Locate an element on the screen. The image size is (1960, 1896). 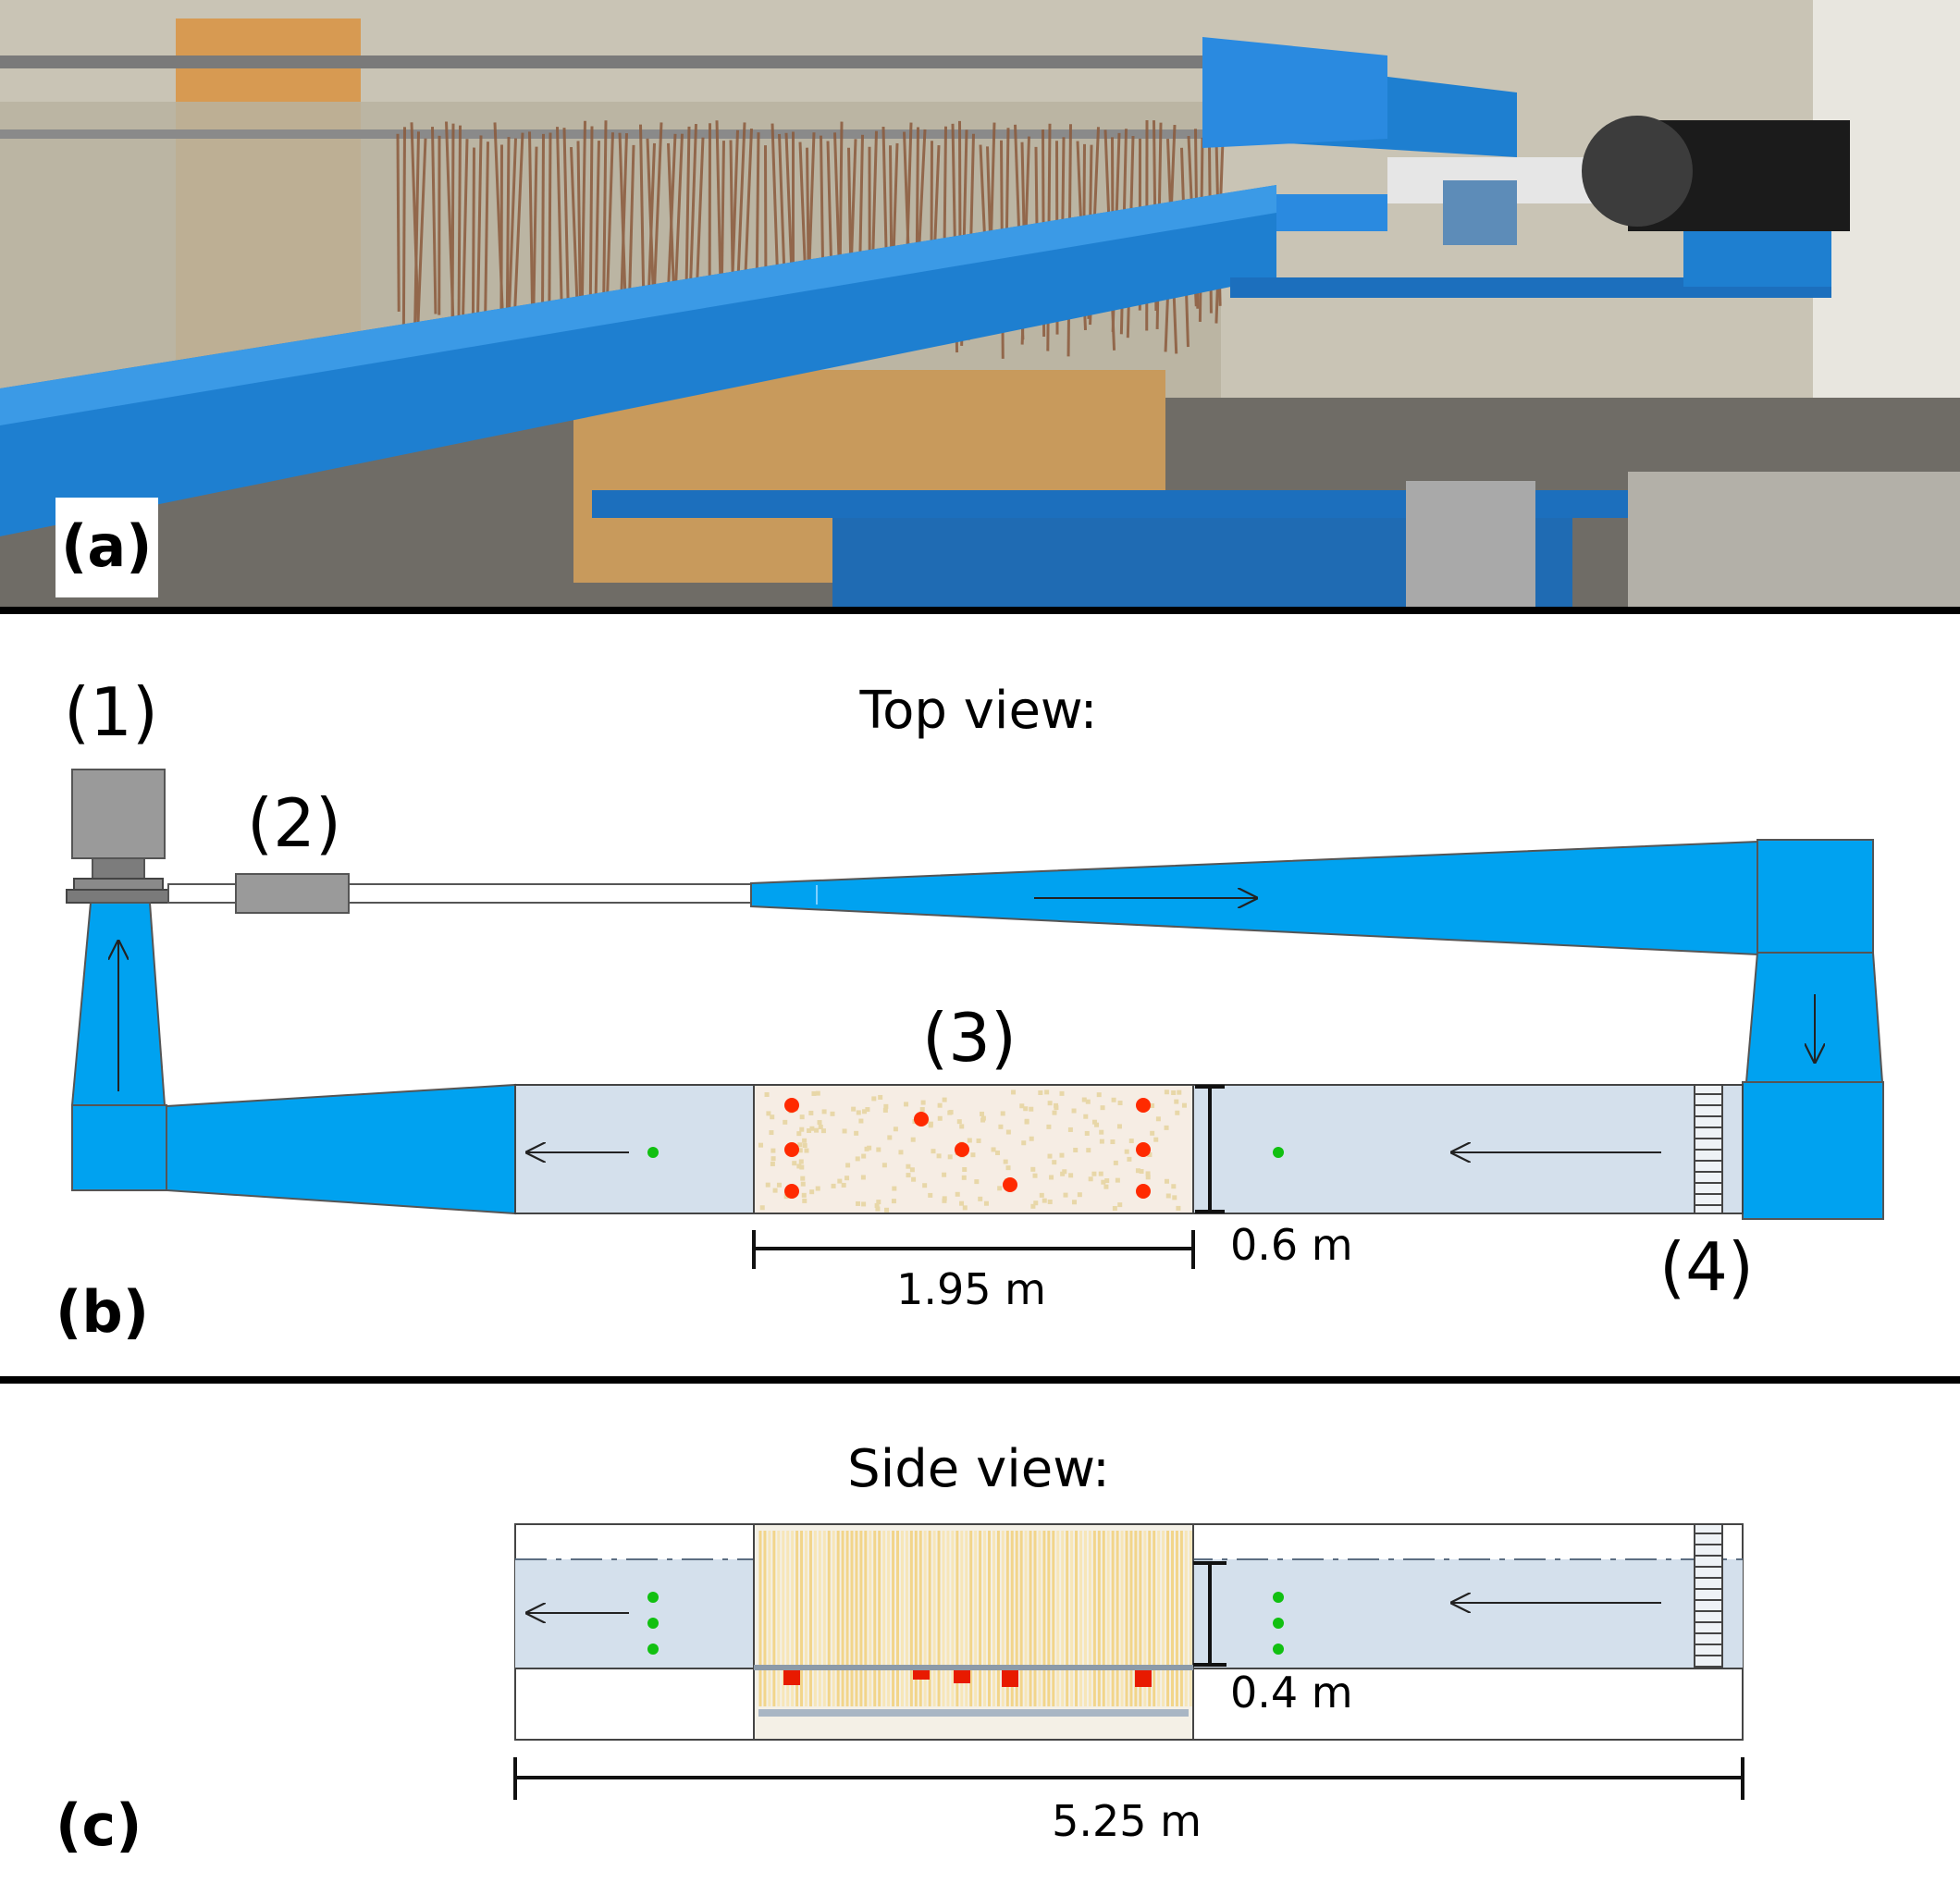
corner-box-top-right is located at coordinates (1815, 897).